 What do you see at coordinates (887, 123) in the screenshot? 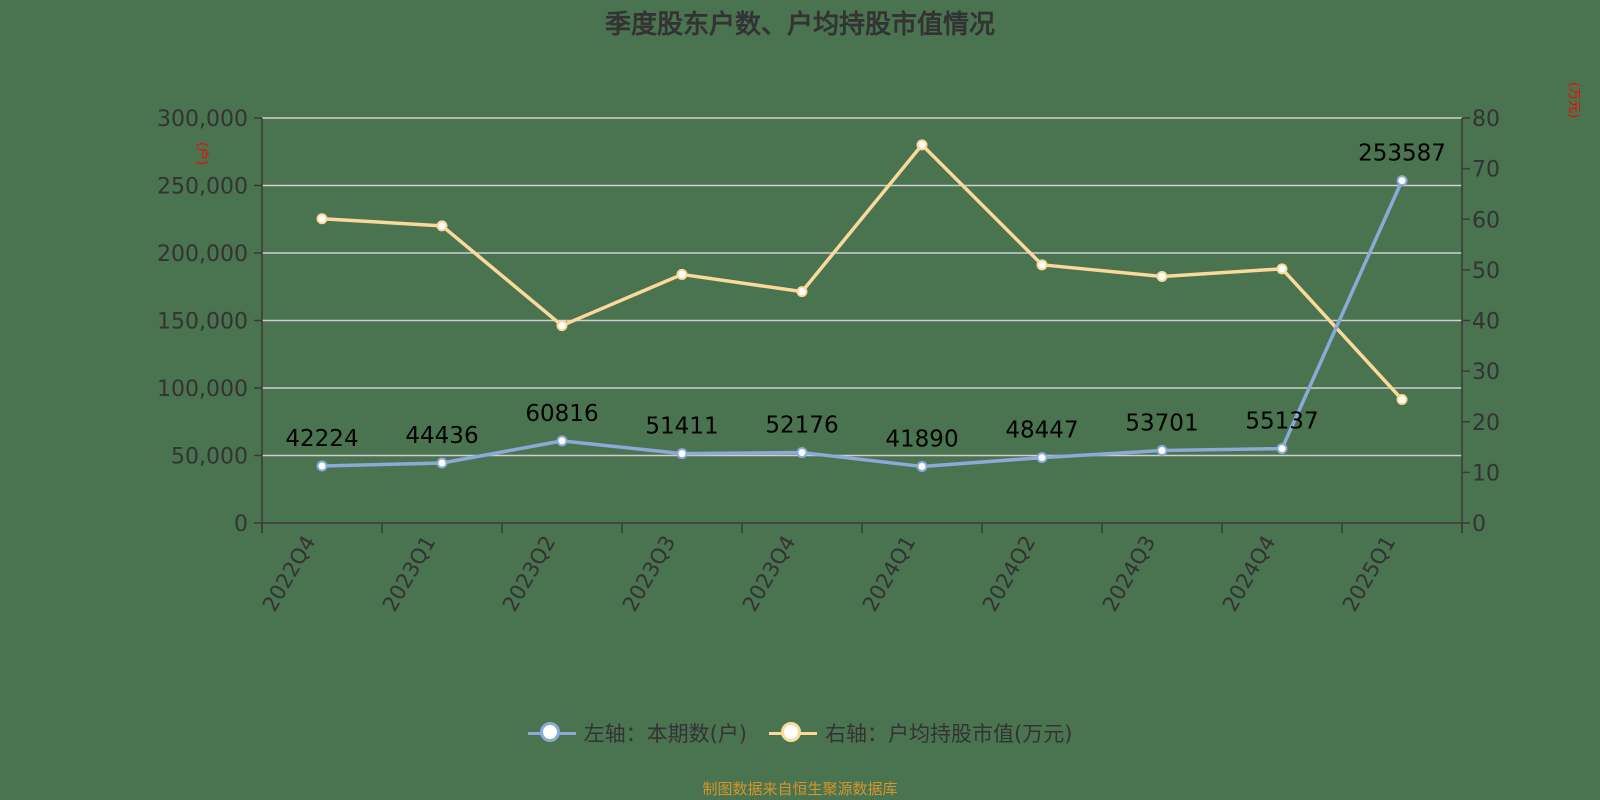
I see `axis-units: (户) (万元)` at bounding box center [887, 123].